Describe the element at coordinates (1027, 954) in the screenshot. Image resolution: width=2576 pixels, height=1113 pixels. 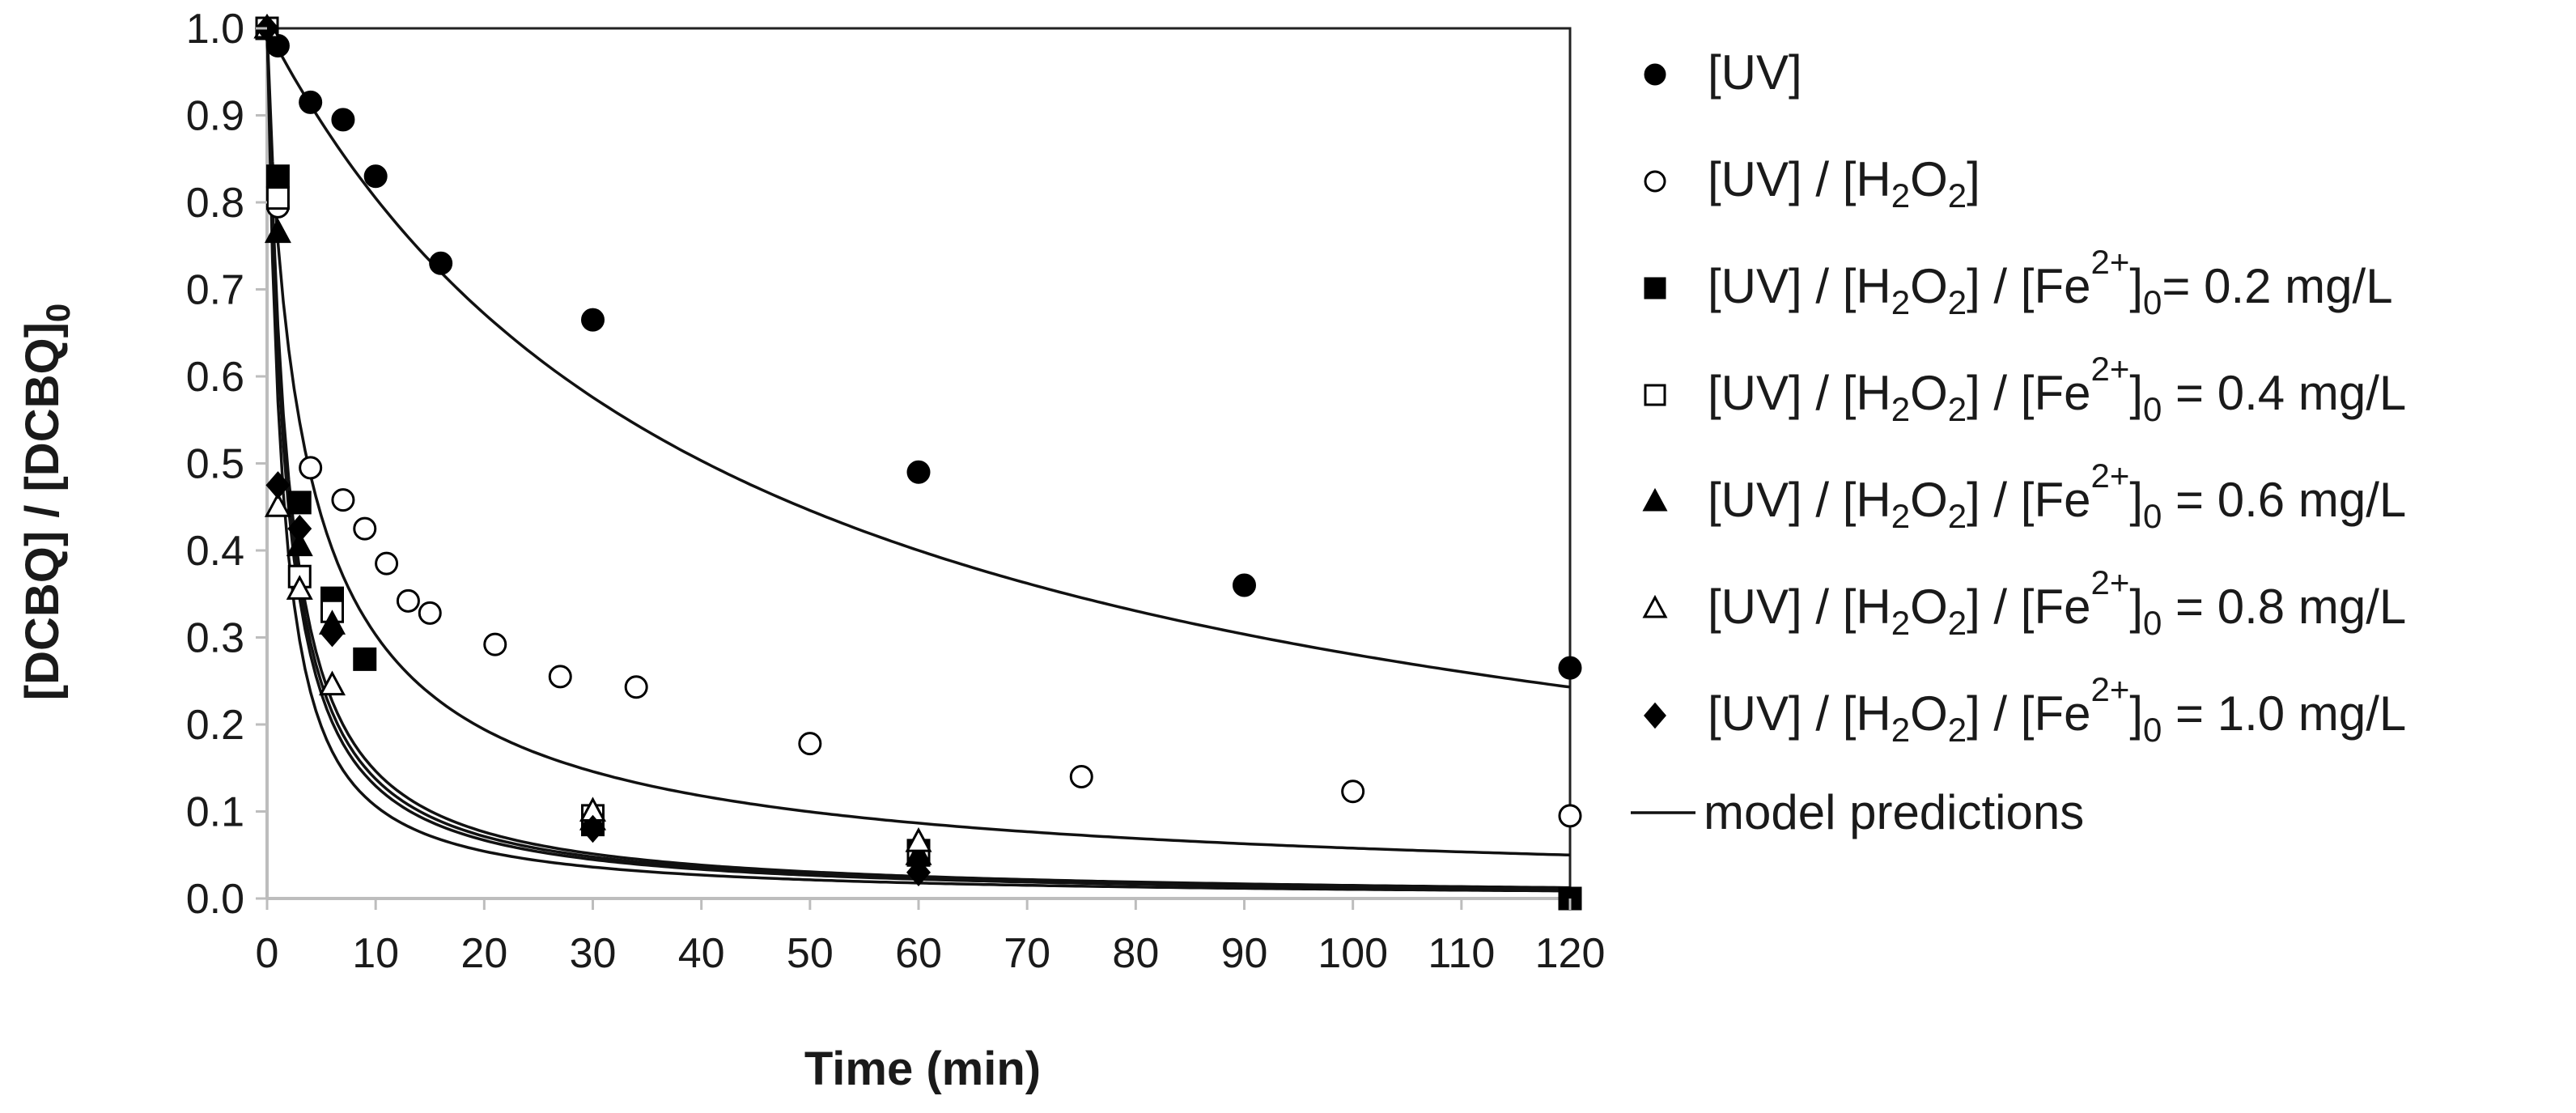
I see `x-tick-label: 70` at that location.